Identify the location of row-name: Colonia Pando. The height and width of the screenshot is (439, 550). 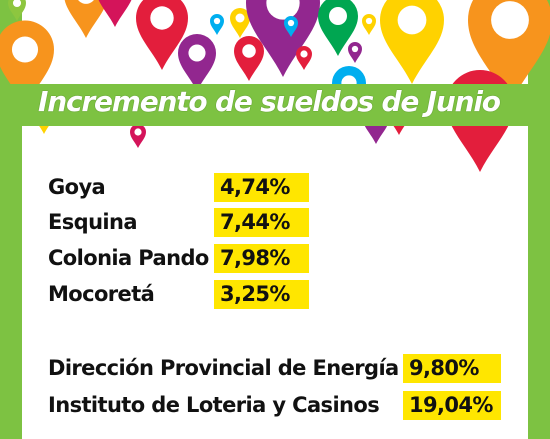
(128, 258).